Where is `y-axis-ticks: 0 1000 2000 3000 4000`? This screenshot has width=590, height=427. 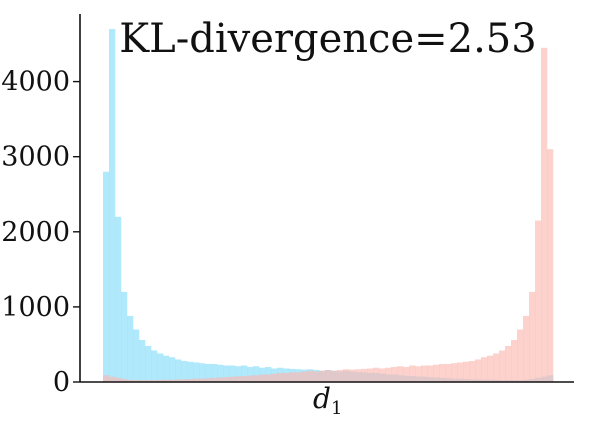
y-axis-ticks: 0 1000 2000 3000 4000 is located at coordinates (40, 232).